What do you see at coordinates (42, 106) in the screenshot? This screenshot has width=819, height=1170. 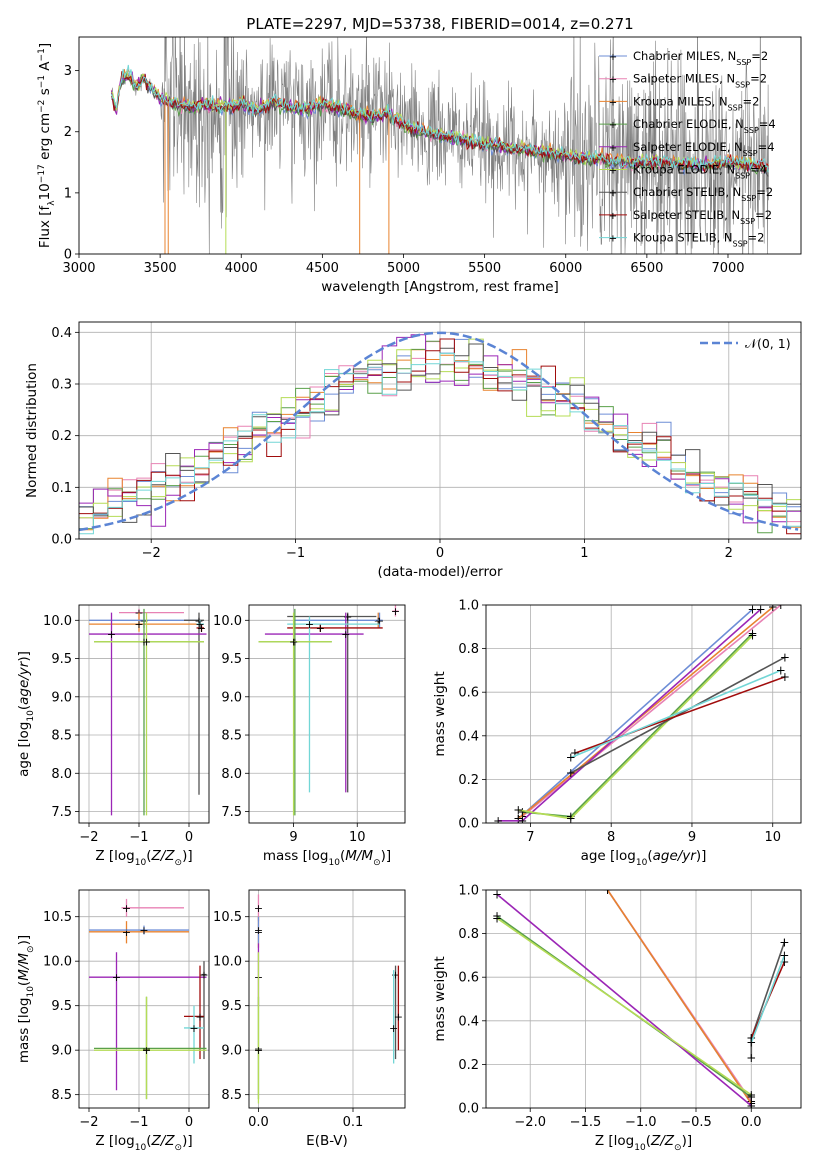 I see `label-part: −2` at bounding box center [42, 106].